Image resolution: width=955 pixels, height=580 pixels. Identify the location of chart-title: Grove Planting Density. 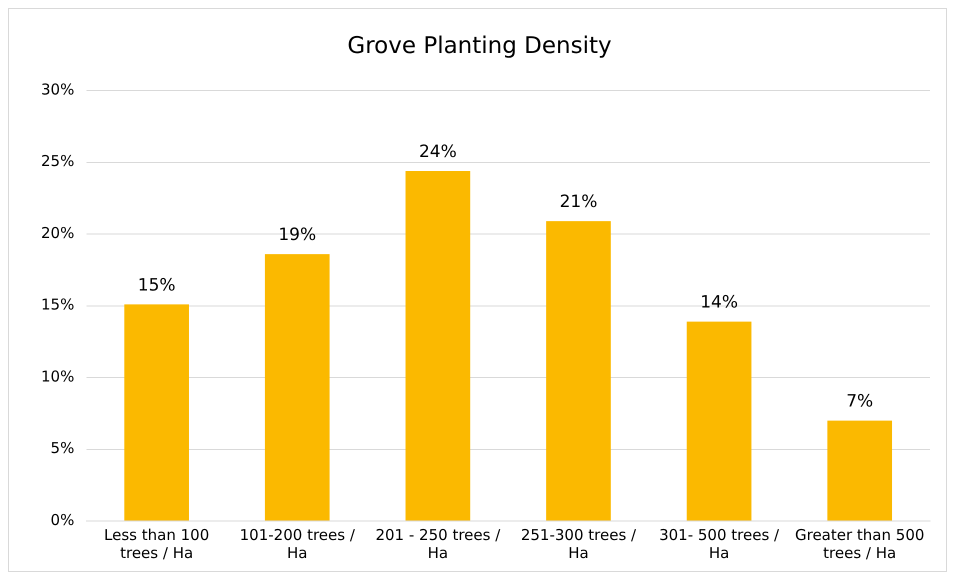
(479, 45).